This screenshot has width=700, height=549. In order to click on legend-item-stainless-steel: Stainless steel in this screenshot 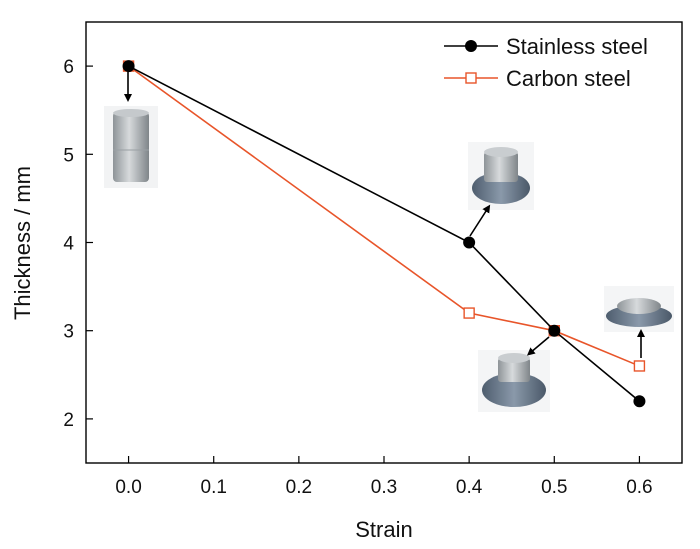, I will do `click(546, 46)`.